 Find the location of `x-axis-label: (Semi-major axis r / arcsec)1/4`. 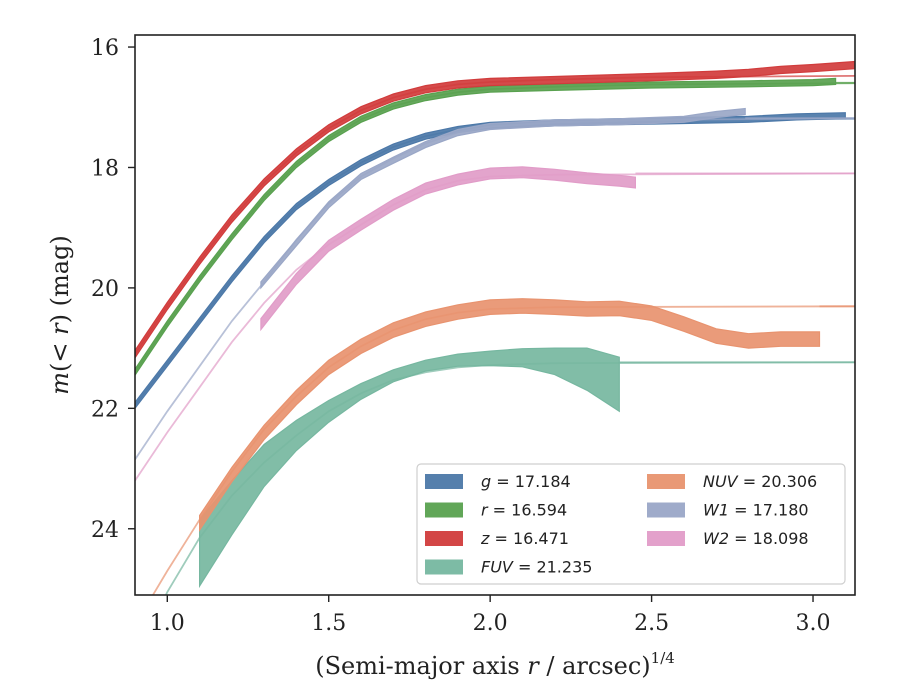

x-axis-label: (Semi-major axis r / arcsec)1/4 is located at coordinates (495, 664).